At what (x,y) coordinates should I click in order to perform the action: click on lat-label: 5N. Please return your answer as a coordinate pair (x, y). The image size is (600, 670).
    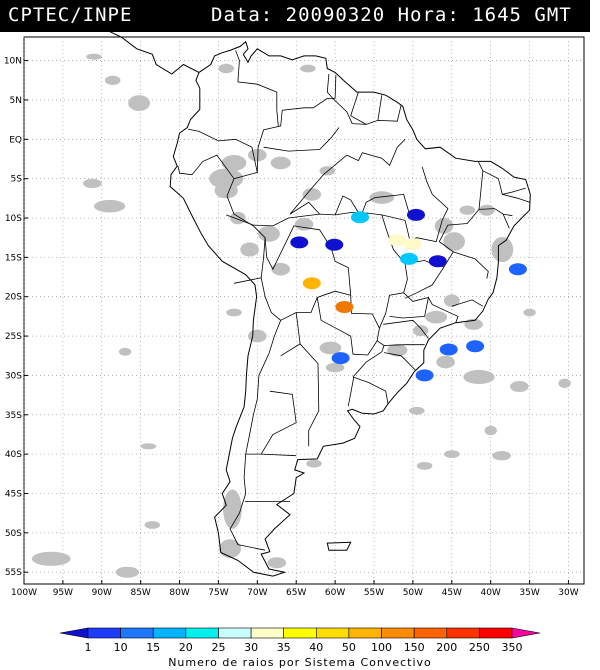
    Looking at the image, I should click on (16, 101).